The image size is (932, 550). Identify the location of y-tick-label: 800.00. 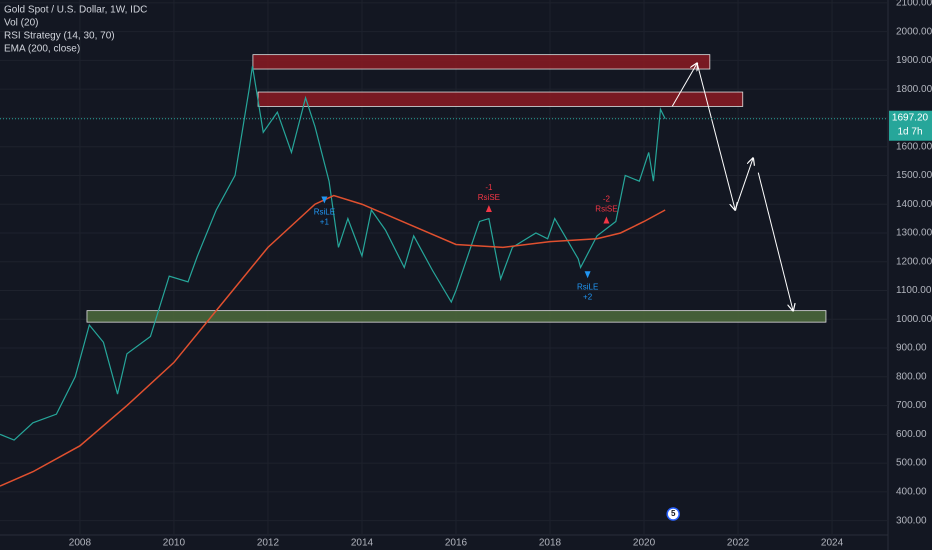
(911, 376).